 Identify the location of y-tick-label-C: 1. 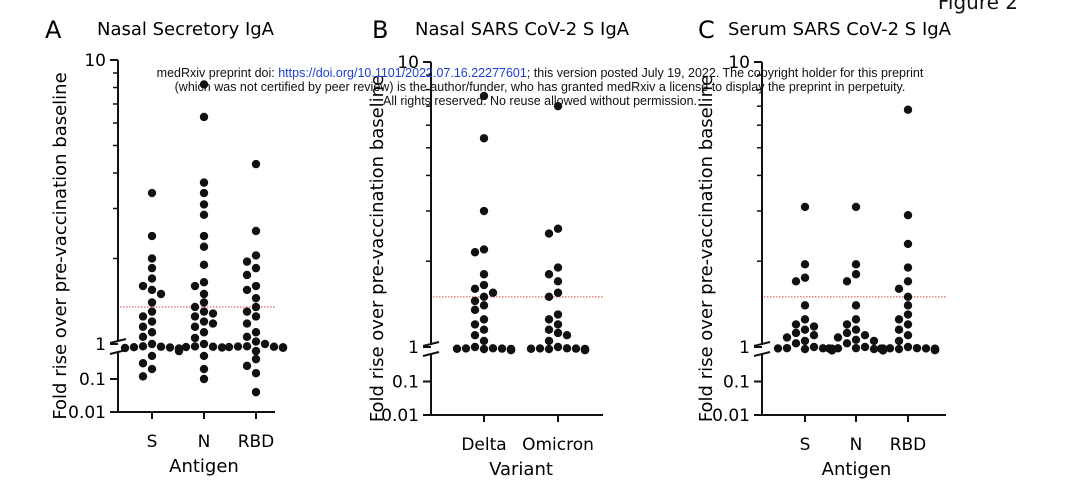
(744, 348).